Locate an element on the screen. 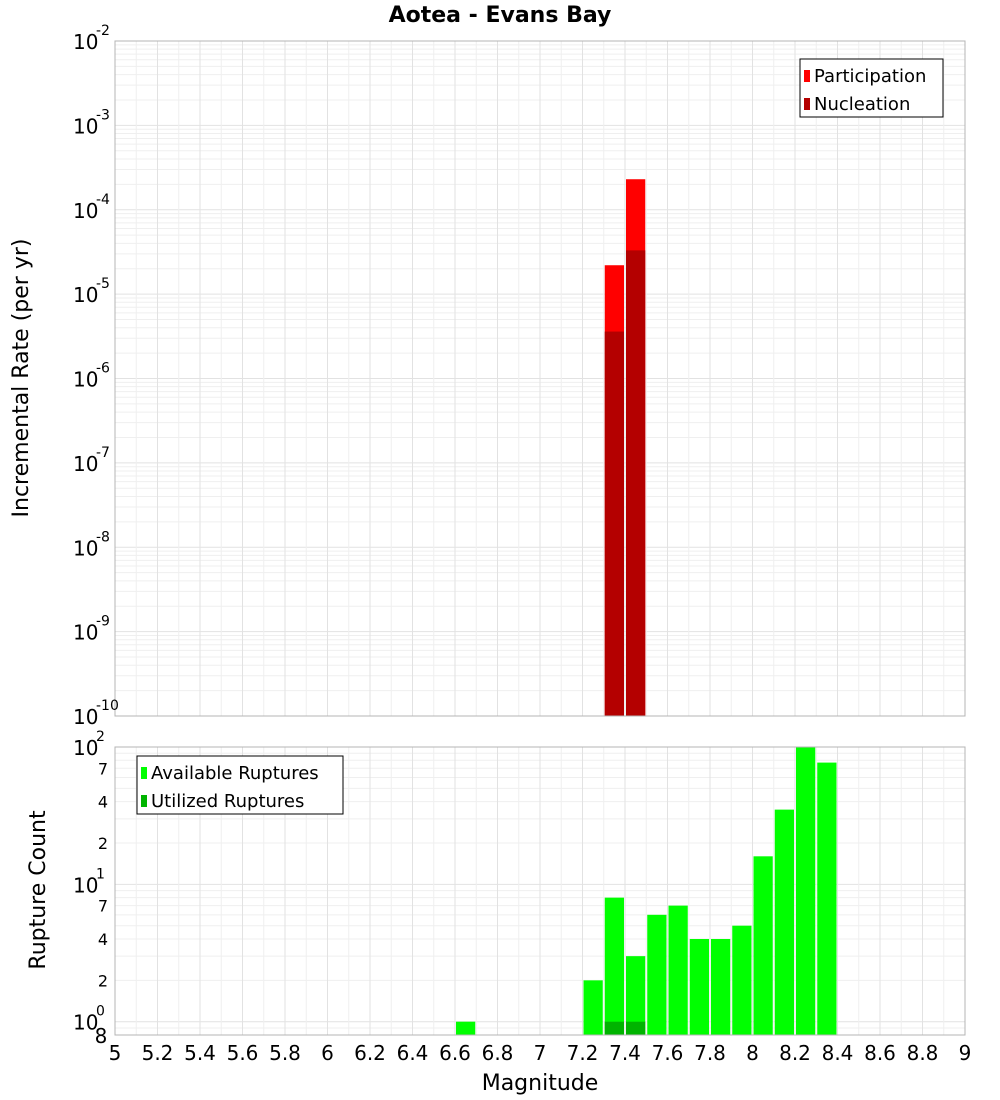  x-tick-label: 7.4 is located at coordinates (625, 1053).